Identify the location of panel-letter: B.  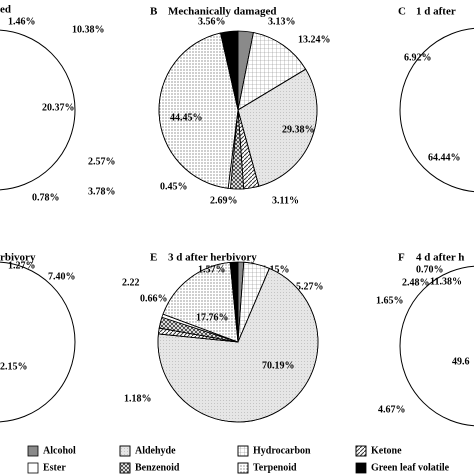
(154, 12).